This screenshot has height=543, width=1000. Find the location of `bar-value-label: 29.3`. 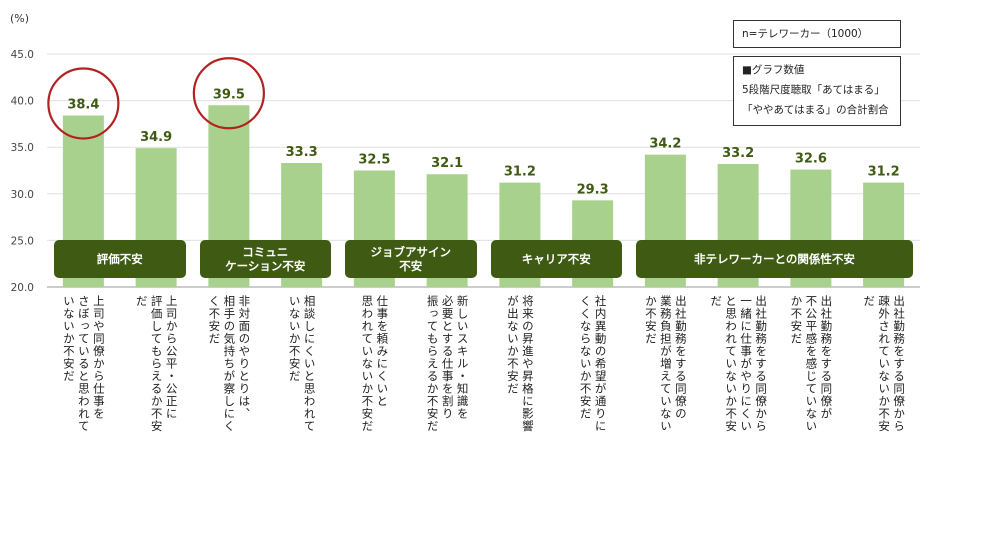

bar-value-label: 29.3 is located at coordinates (593, 189).